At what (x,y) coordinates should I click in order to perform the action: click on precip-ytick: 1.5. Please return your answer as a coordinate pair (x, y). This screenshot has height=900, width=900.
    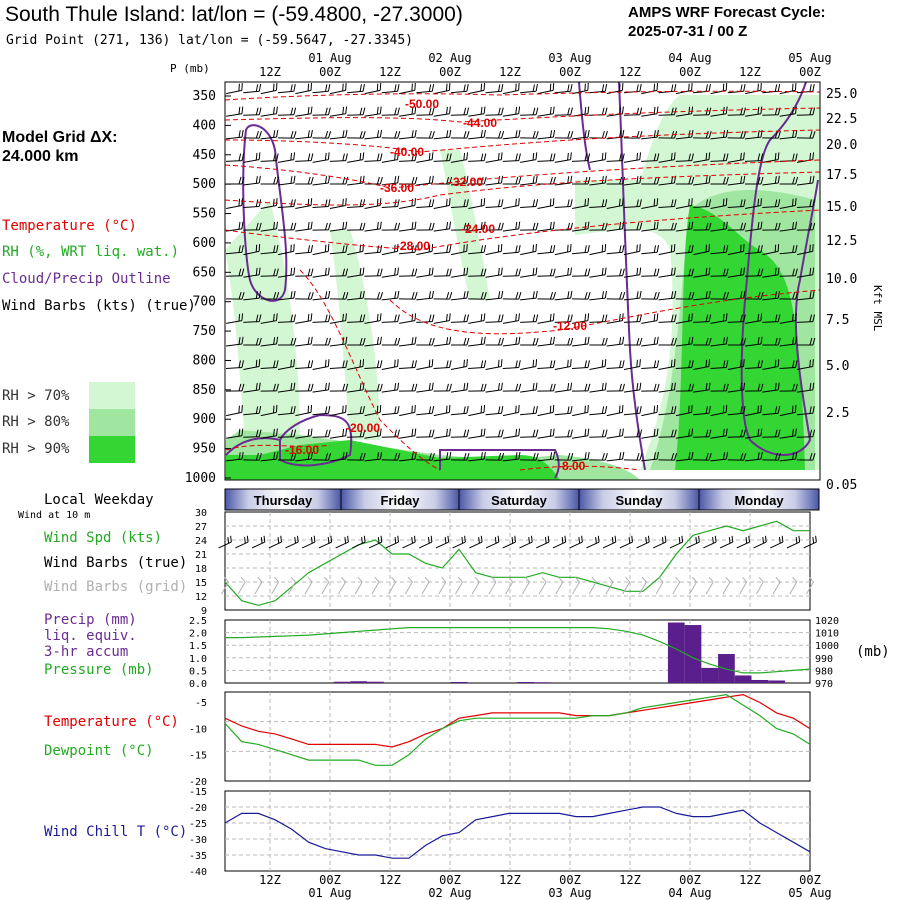
    Looking at the image, I should click on (198, 646).